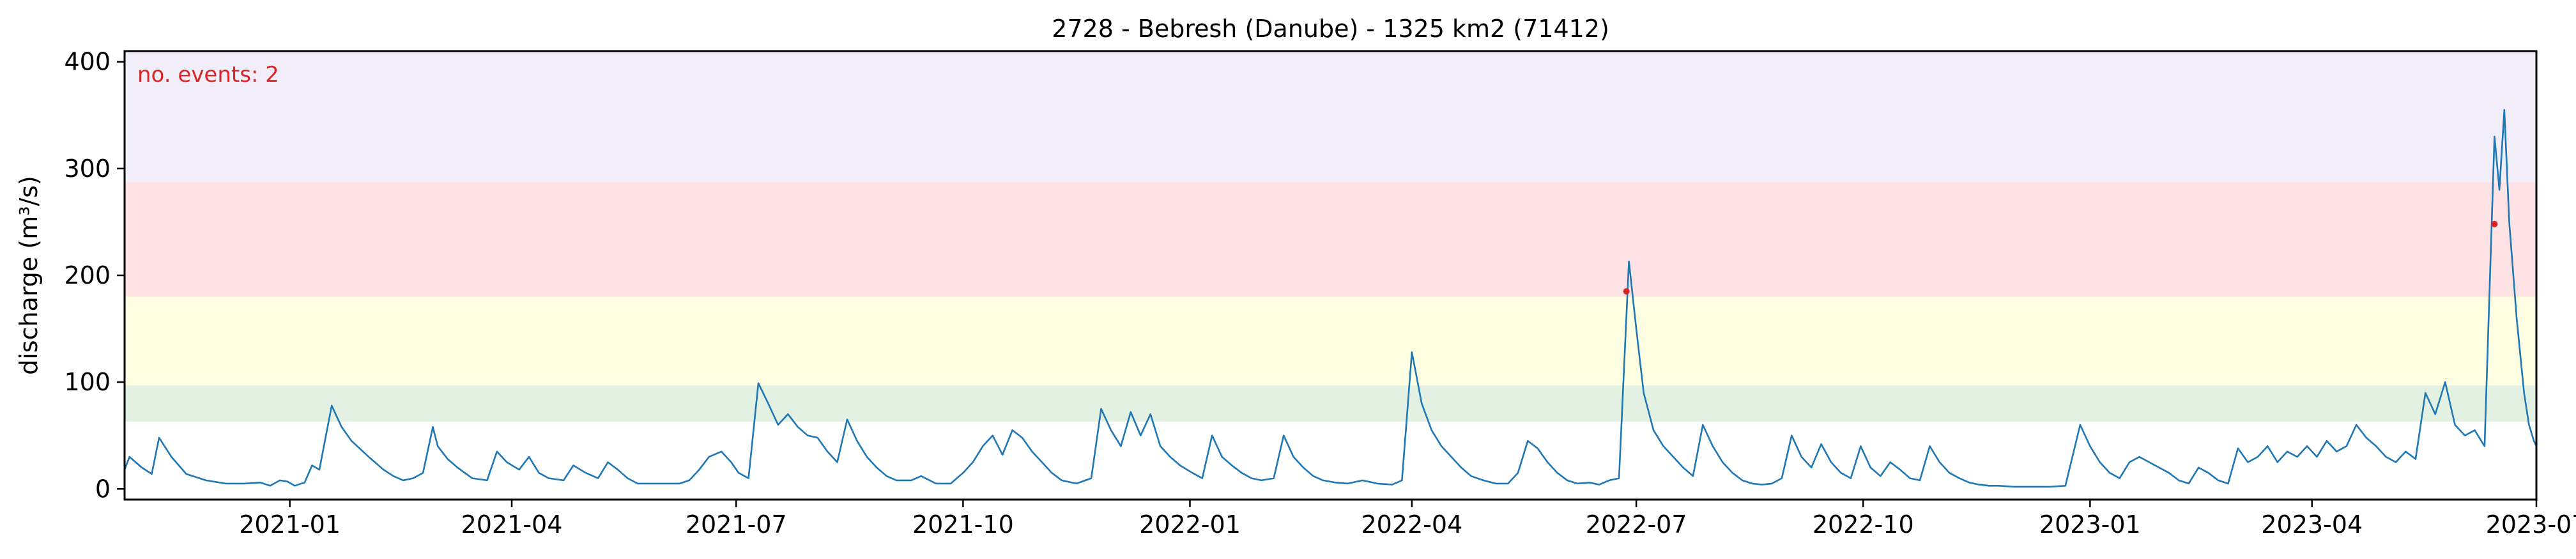  I want to click on y-tick-label-1: 100, so click(87, 382).